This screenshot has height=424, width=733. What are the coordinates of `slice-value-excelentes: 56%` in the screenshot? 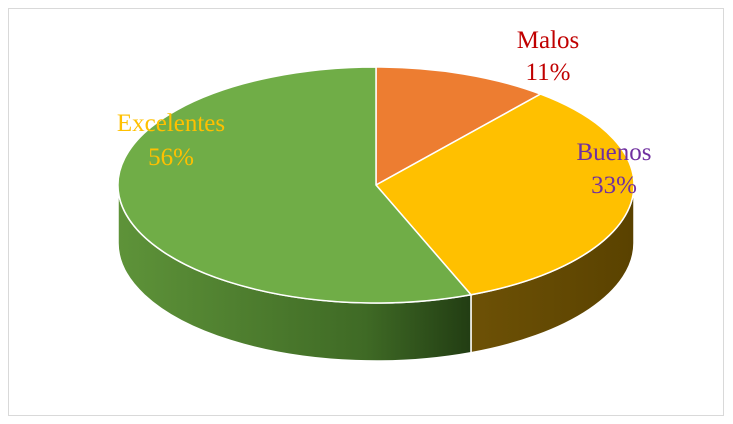 It's located at (171, 157).